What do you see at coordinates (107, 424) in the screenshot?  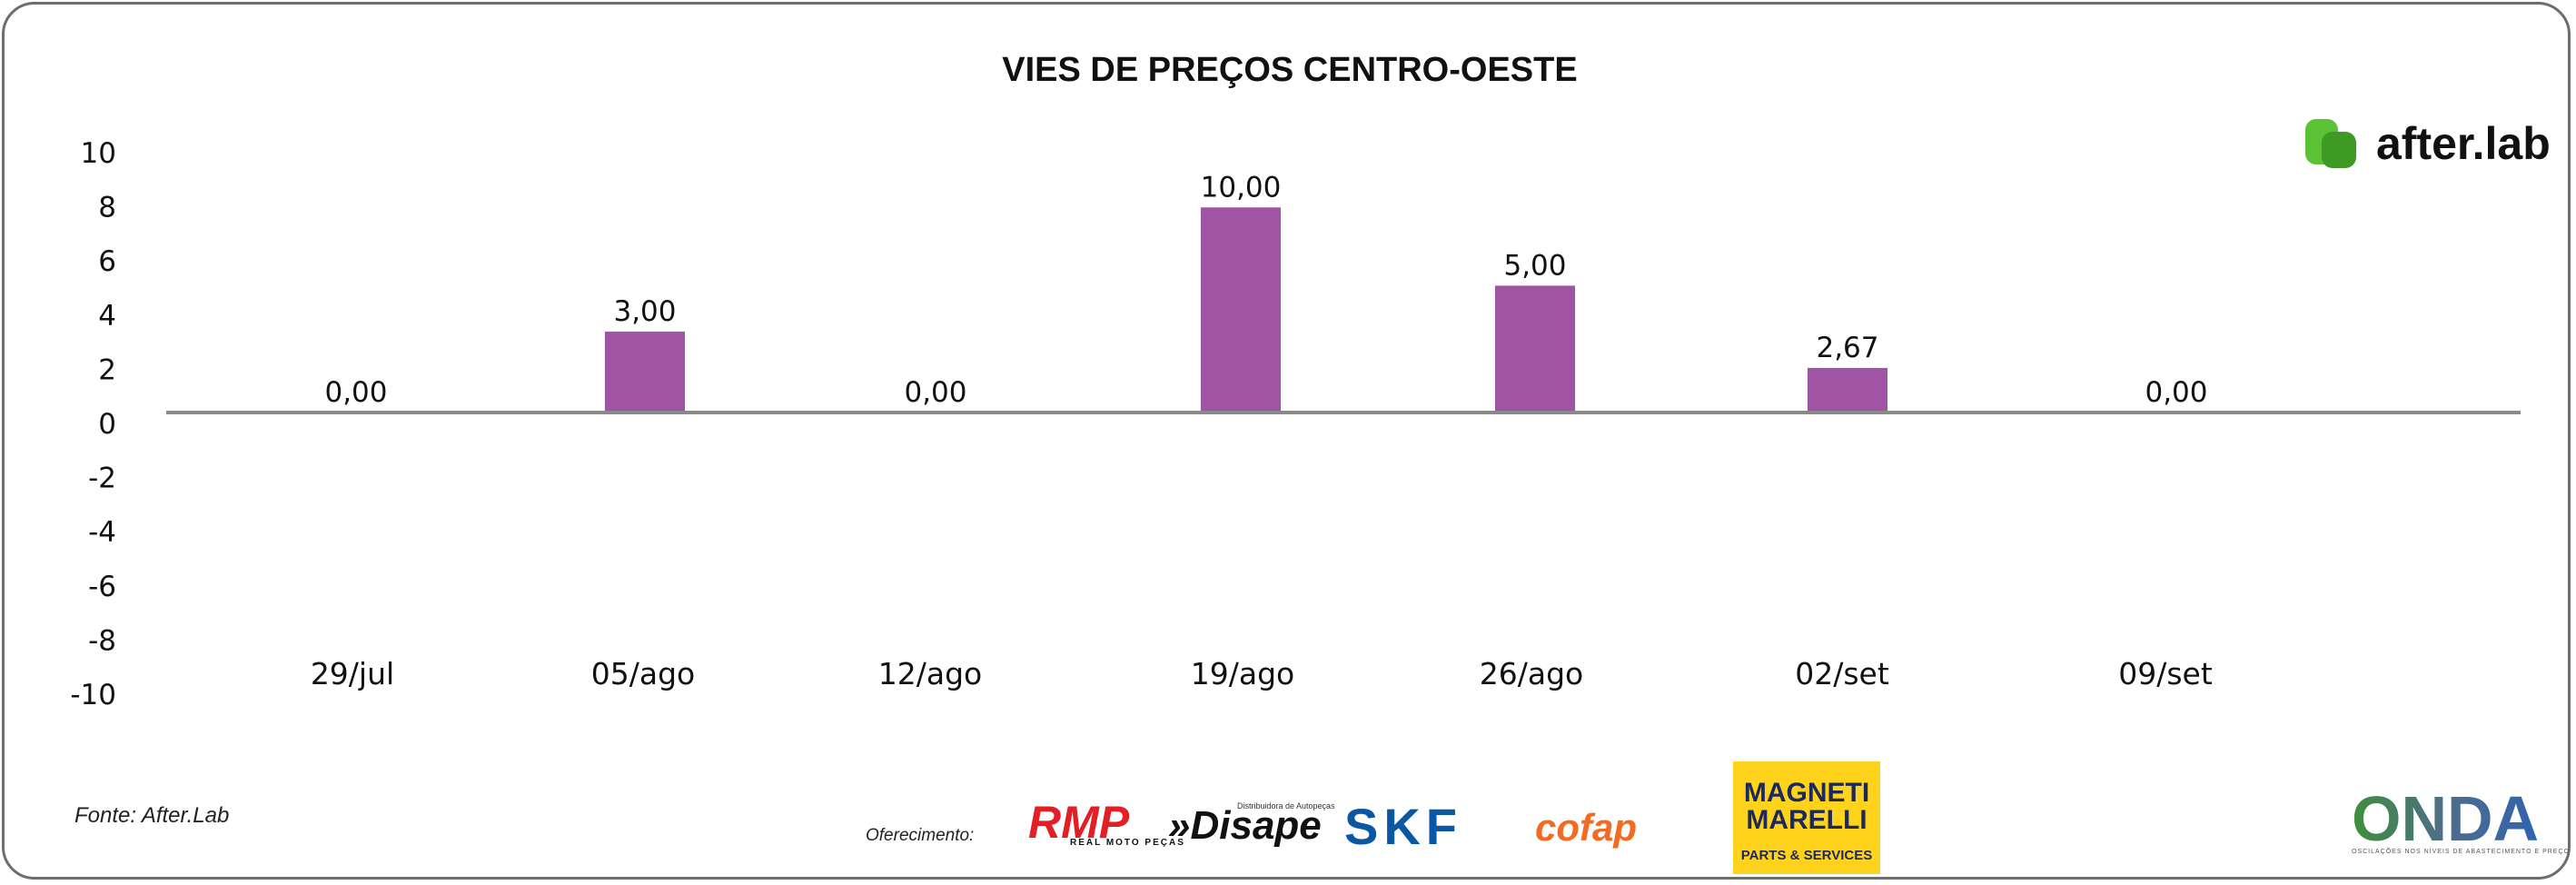 I see `y-tick-label: 0` at bounding box center [107, 424].